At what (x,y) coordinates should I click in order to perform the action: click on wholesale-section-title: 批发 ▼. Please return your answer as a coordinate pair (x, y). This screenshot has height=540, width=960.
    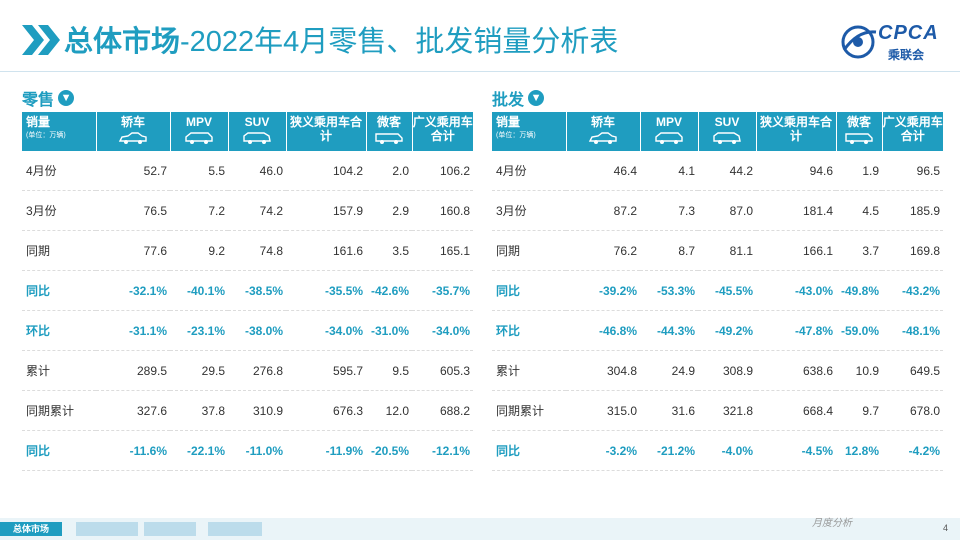
    Looking at the image, I should click on (717, 98).